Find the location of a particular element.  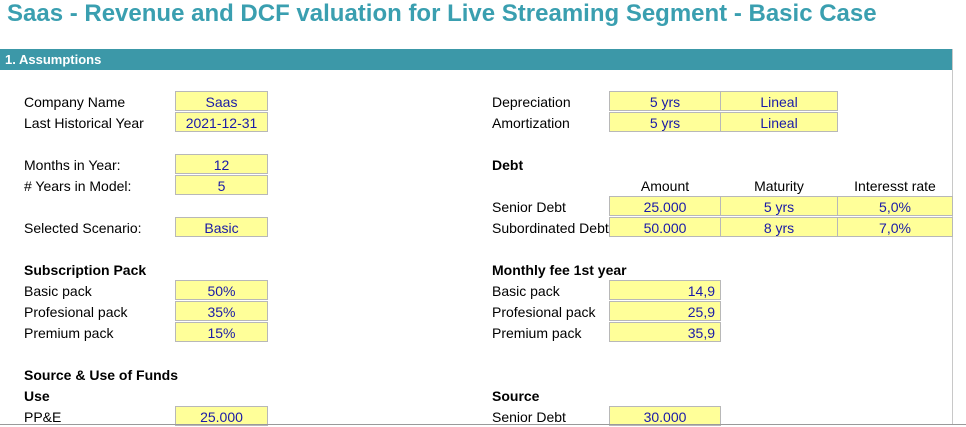

fee-profesional-input: 25,9 is located at coordinates (665, 311).